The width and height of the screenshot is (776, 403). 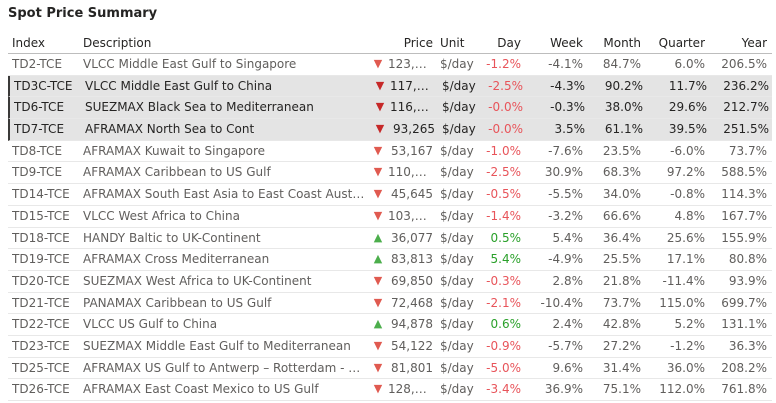 What do you see at coordinates (83, 13) in the screenshot?
I see `visual-title: Spot Price Summary` at bounding box center [83, 13].